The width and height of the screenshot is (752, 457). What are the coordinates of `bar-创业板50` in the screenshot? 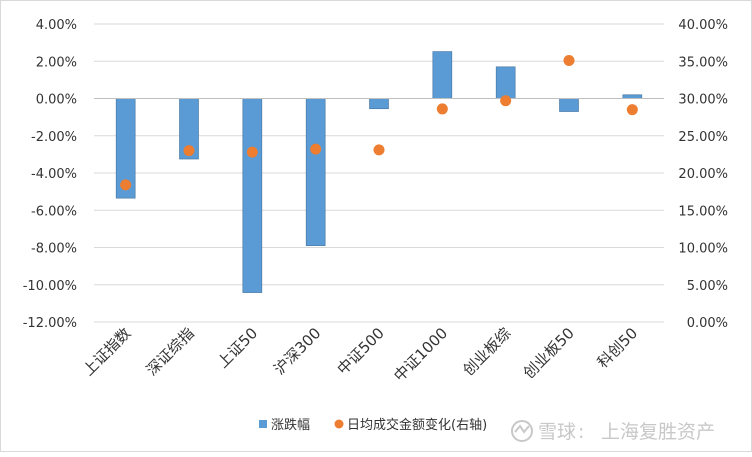 It's located at (569, 105).